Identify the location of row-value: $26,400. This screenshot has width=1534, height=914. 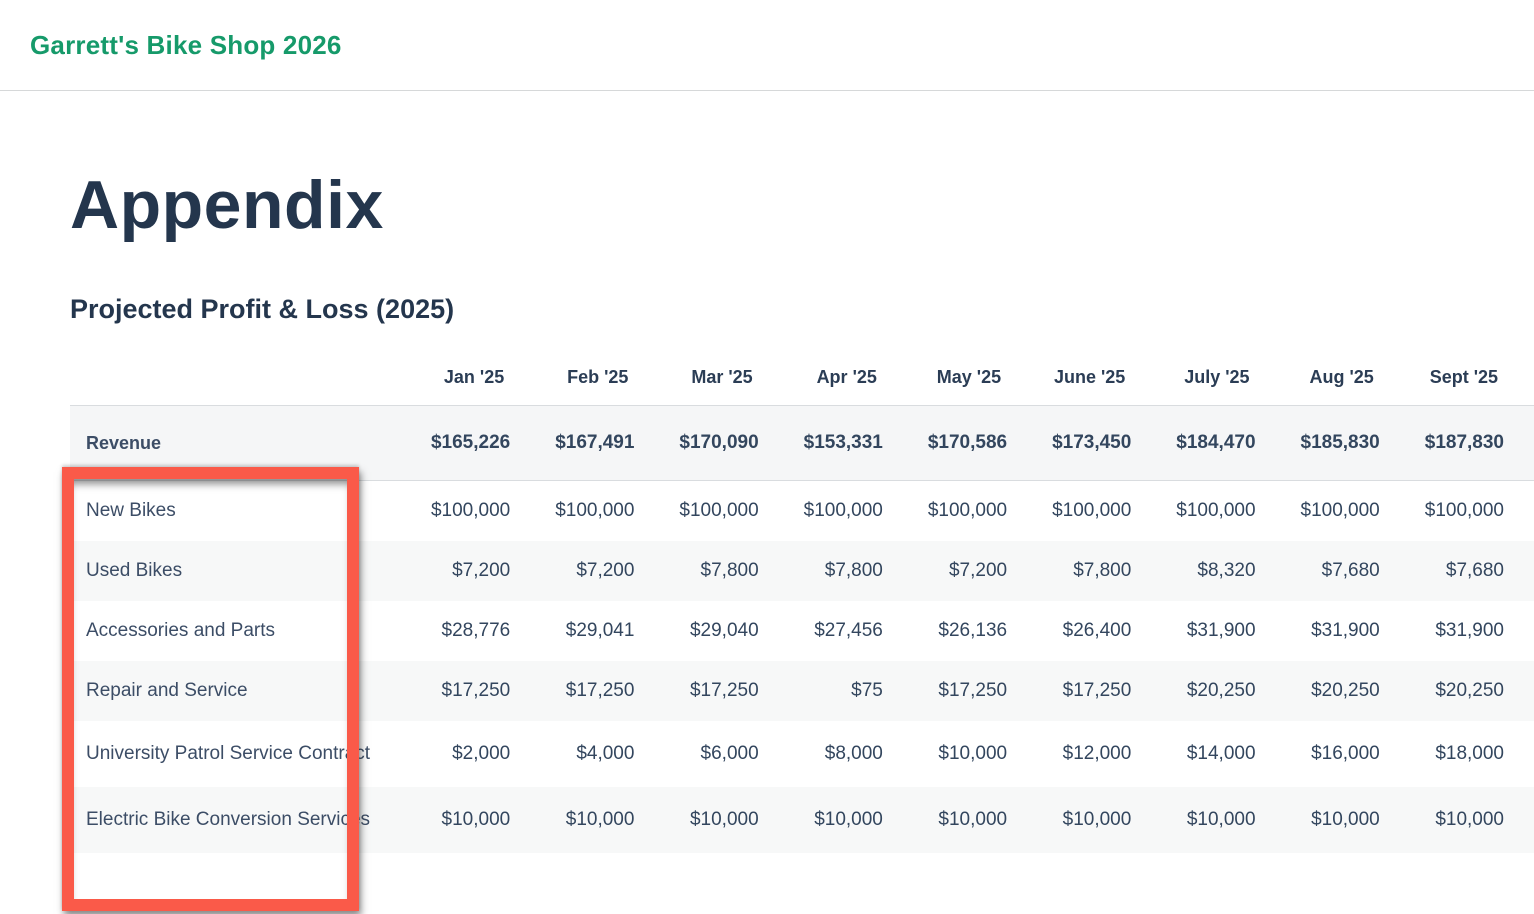
(1097, 630).